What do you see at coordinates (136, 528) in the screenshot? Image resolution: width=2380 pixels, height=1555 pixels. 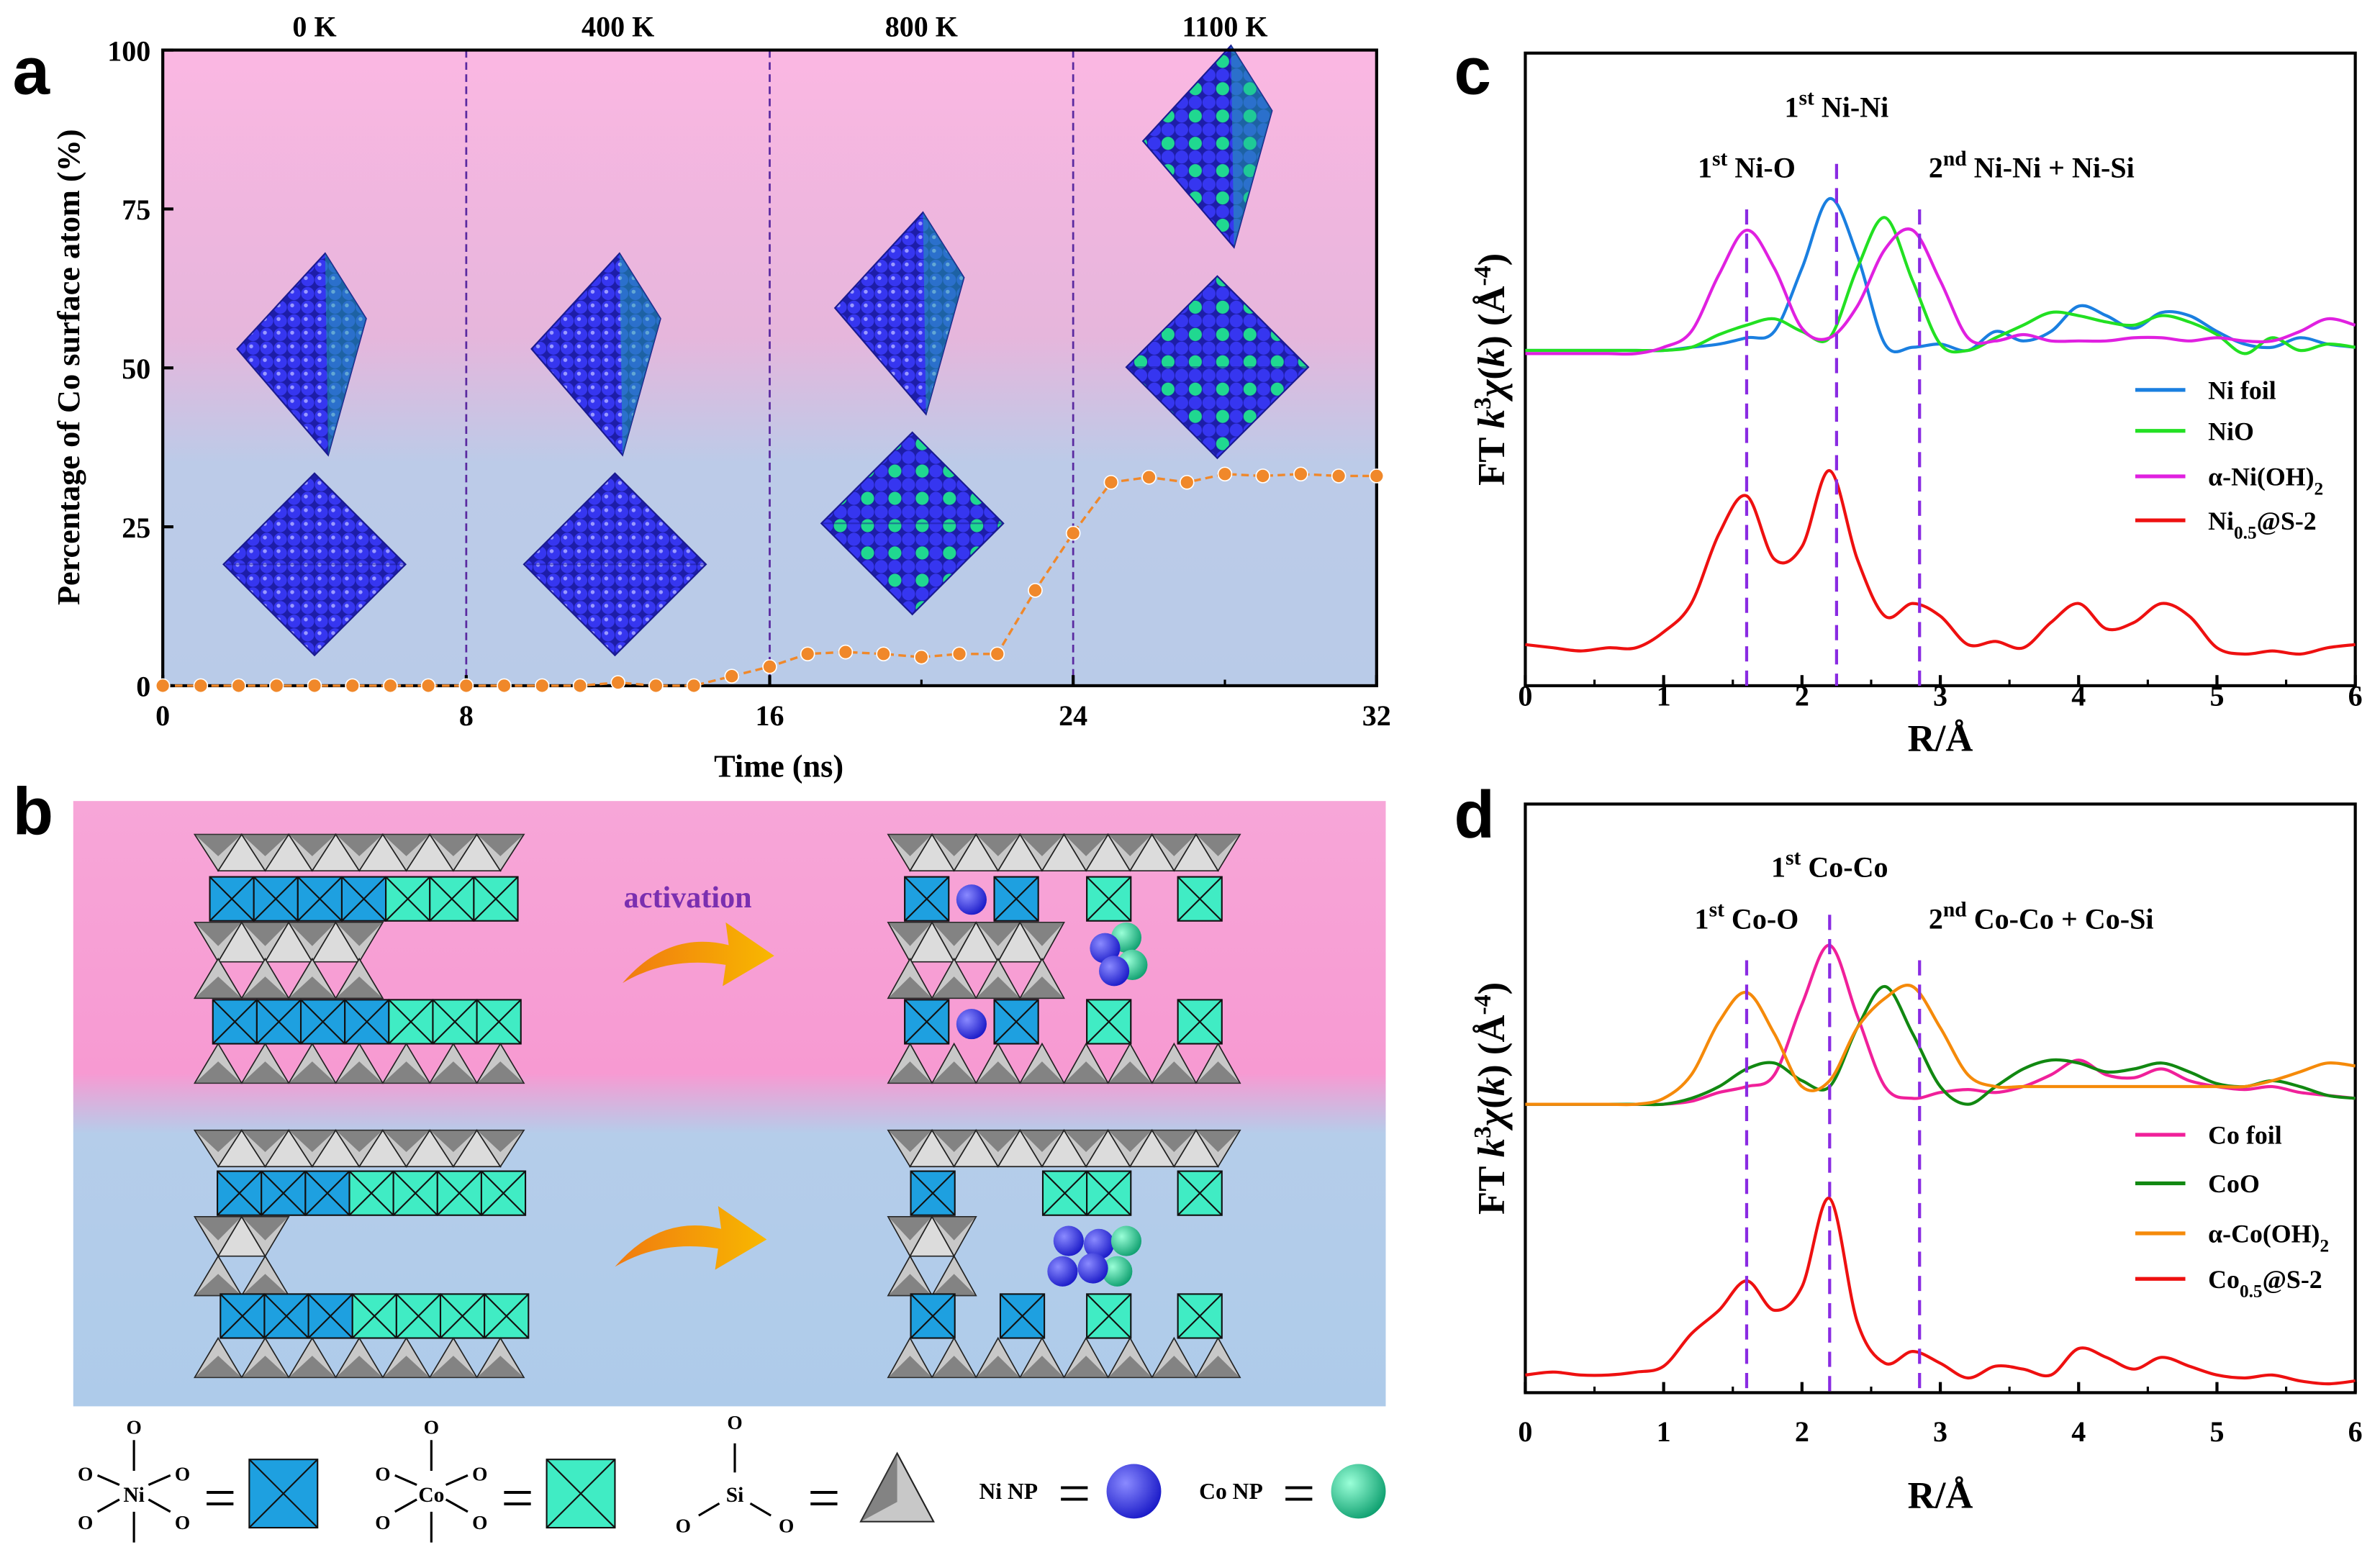 I see `y-tick-label: 25` at bounding box center [136, 528].